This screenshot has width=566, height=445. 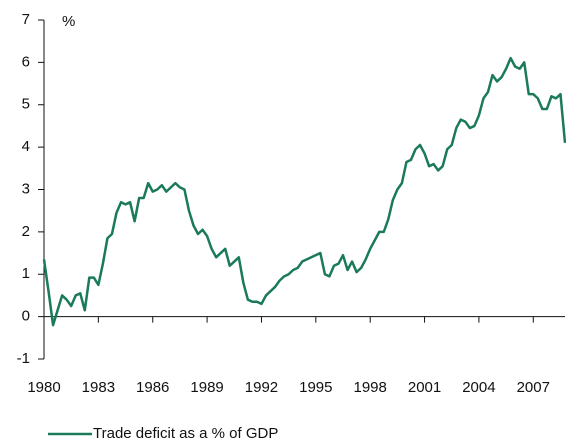 What do you see at coordinates (152, 387) in the screenshot?
I see `x-tick-label: 1986` at bounding box center [152, 387].